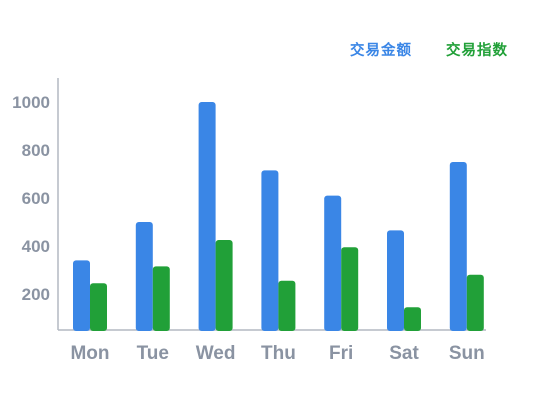 This screenshot has height=402, width=540. I want to click on y-tick-label: 200, so click(36, 294).